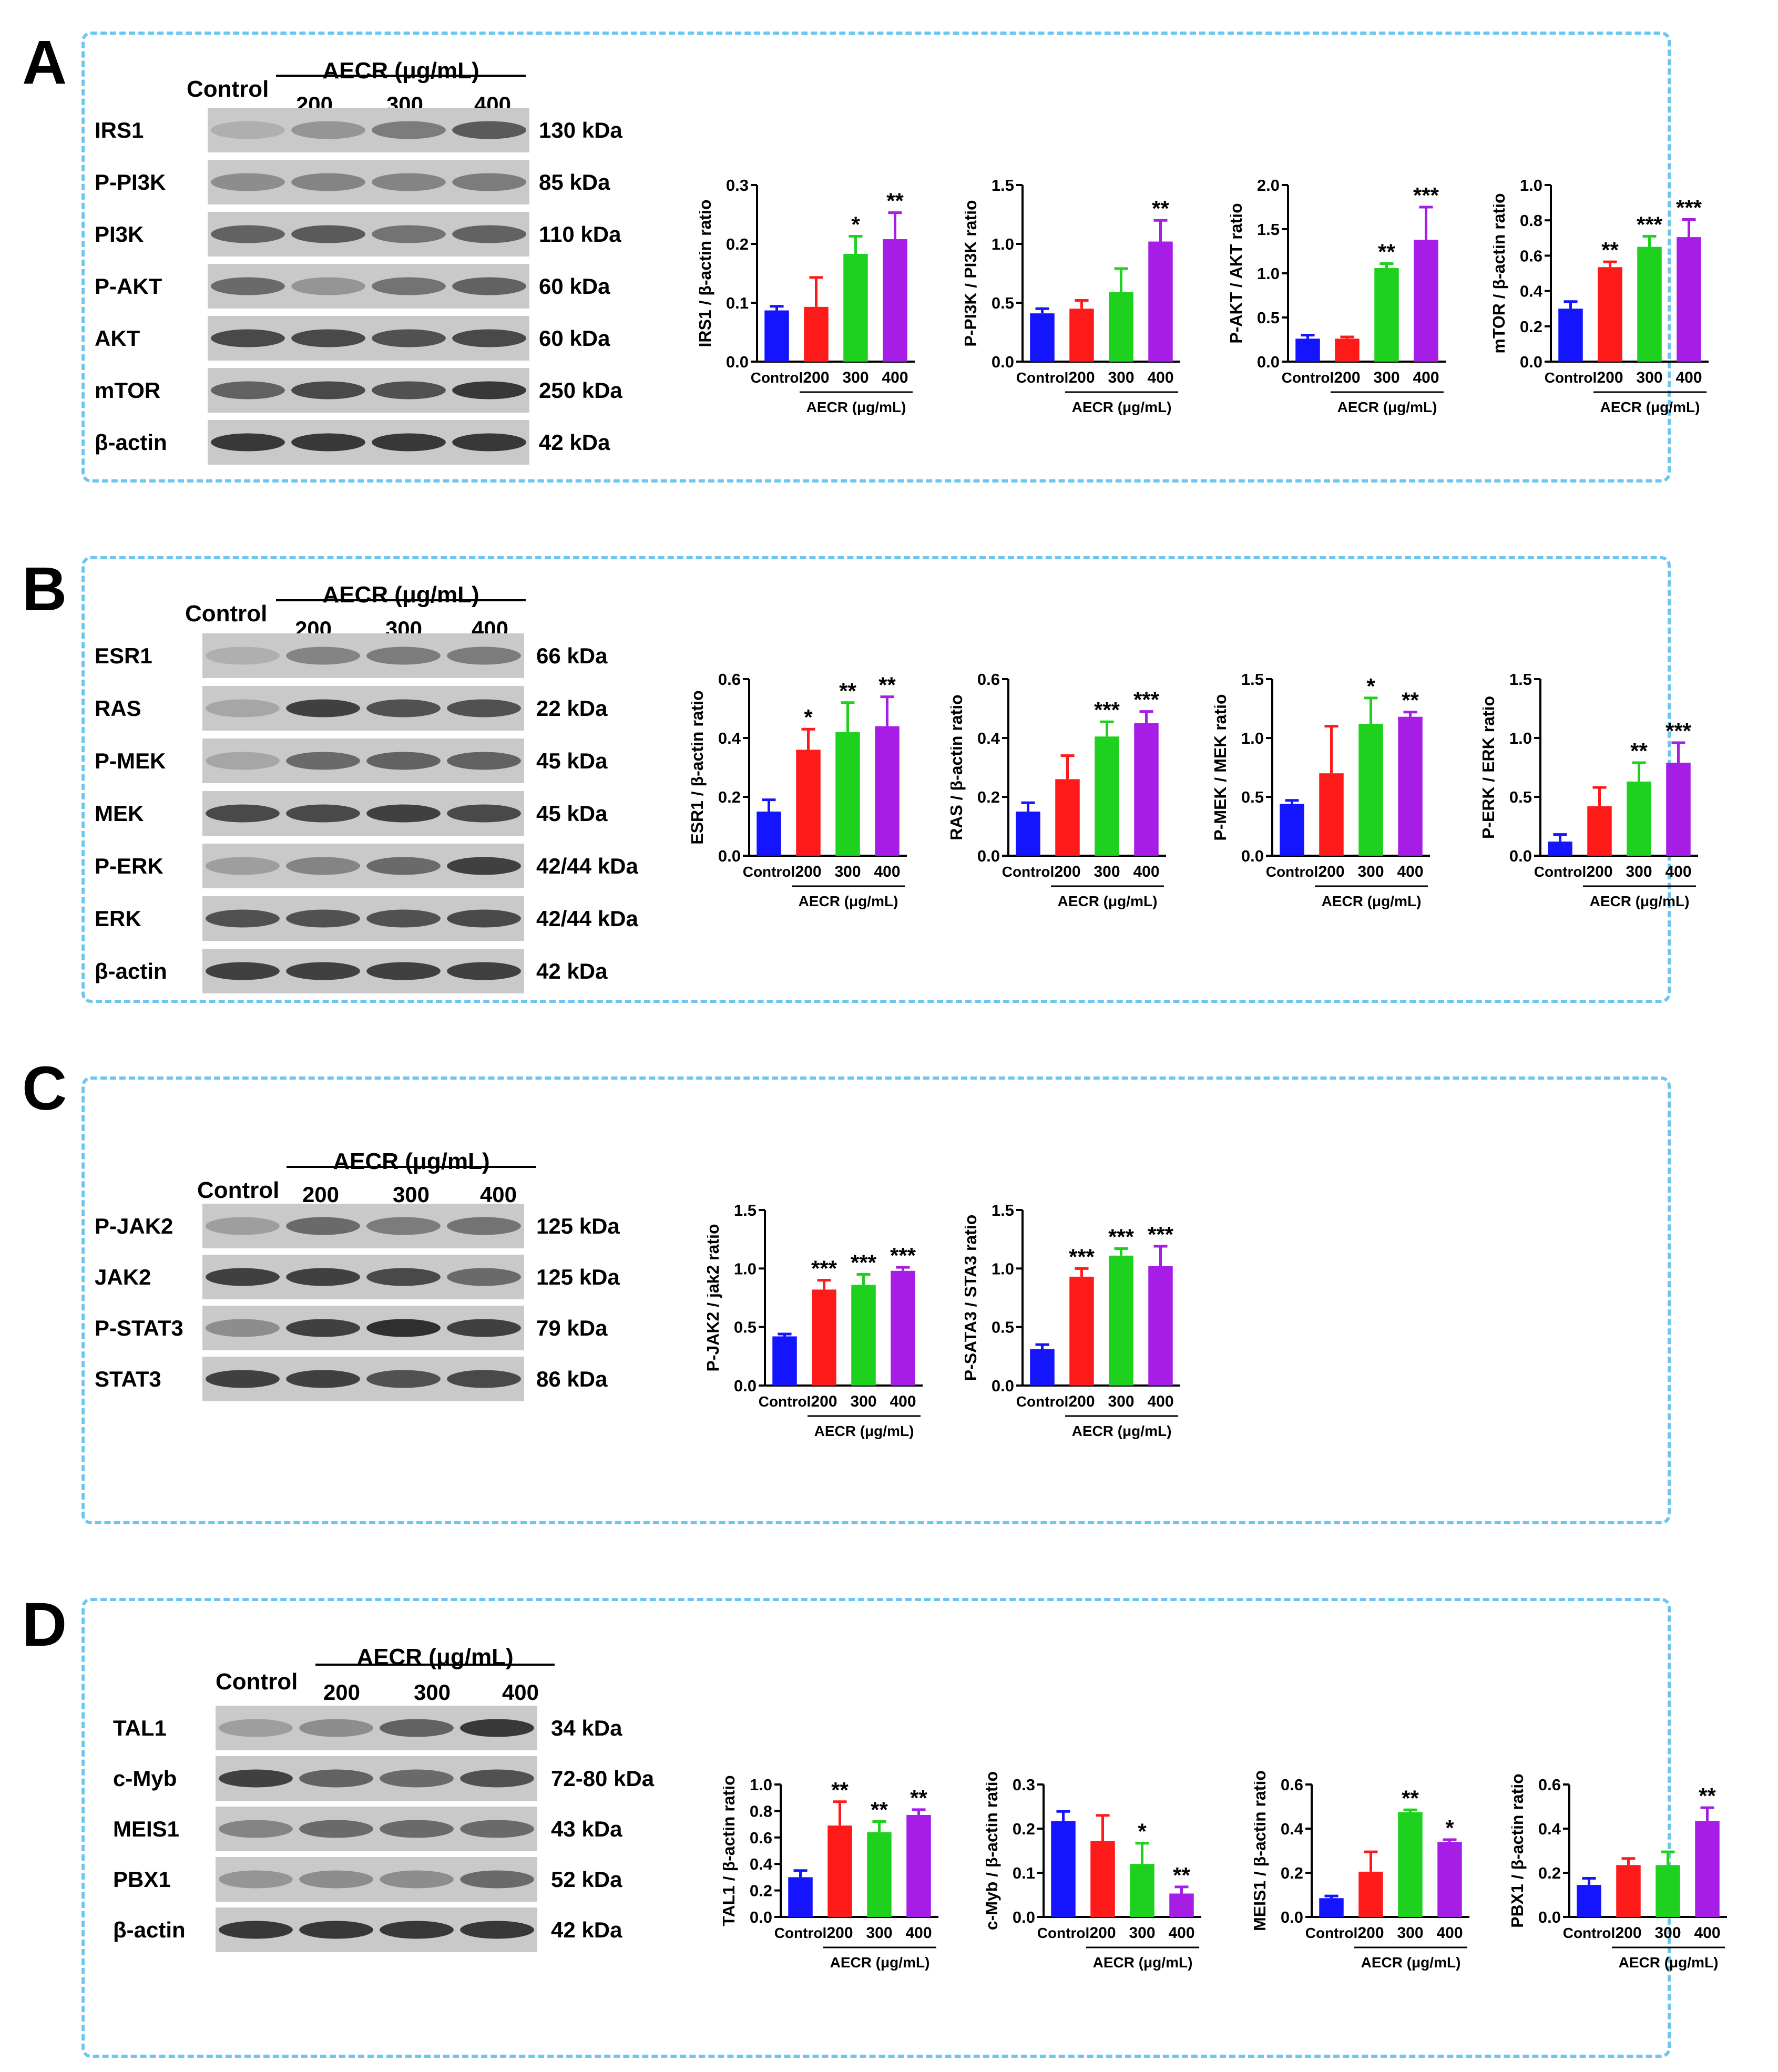  Describe the element at coordinates (1449, 1827) in the screenshot. I see `significance-mark: *` at that location.